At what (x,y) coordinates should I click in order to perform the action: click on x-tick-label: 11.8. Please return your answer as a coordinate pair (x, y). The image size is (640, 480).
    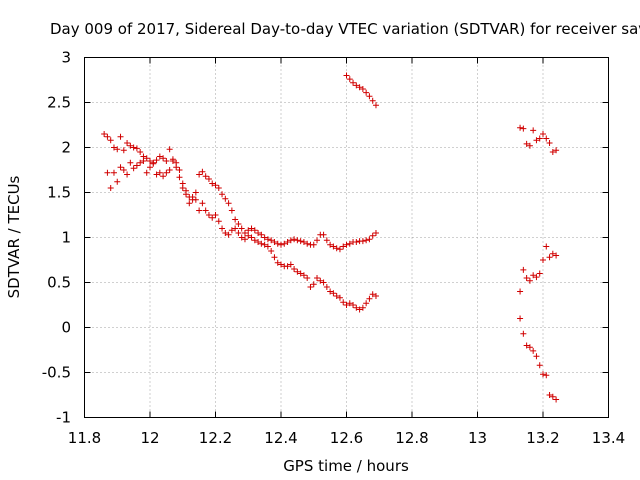
    Looking at the image, I should click on (84, 438).